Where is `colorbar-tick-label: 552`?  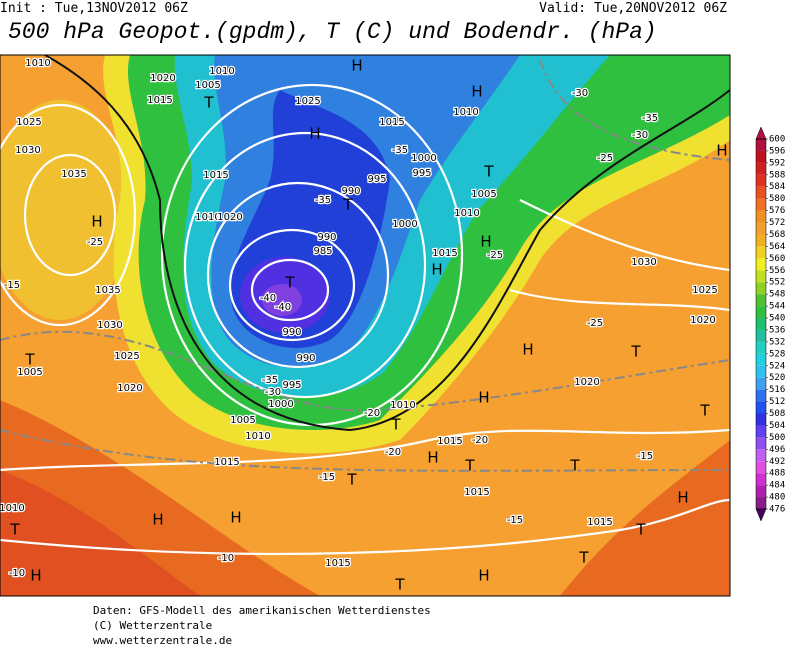 colorbar-tick-label: 552 is located at coordinates (777, 283).